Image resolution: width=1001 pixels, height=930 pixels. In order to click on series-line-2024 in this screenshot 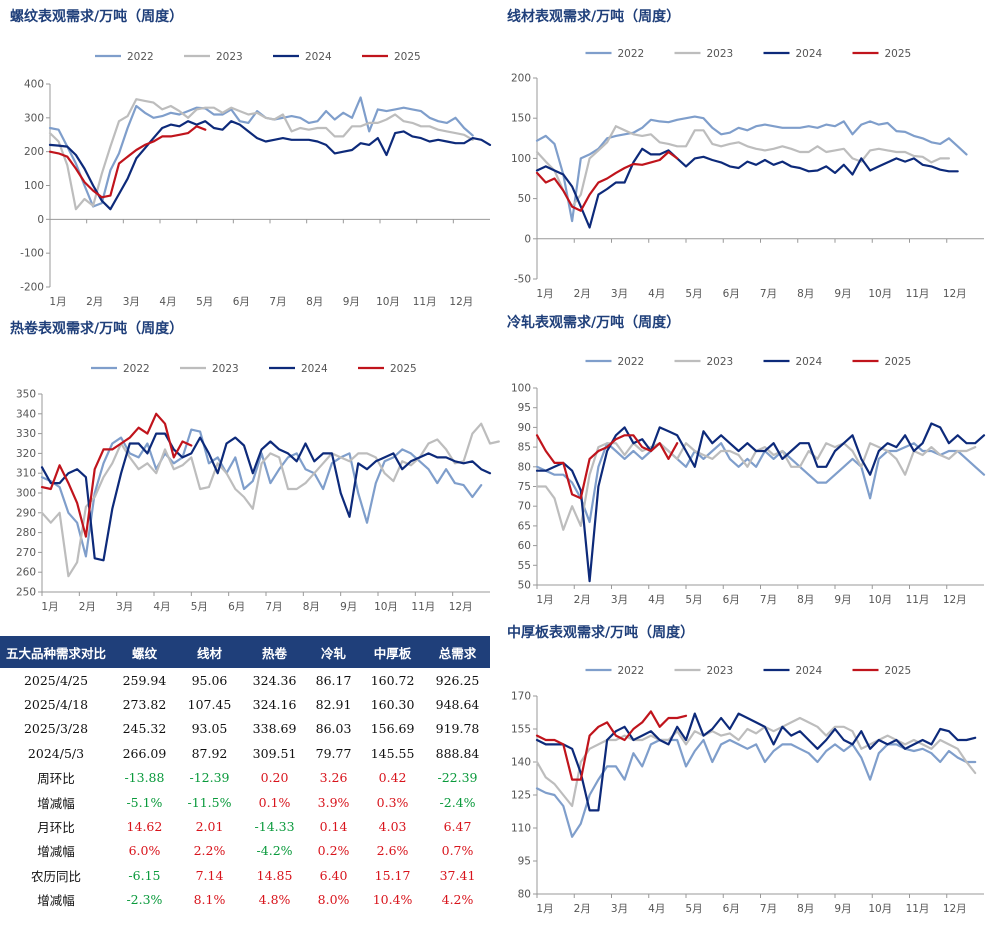, I will do `click(760, 502)`.